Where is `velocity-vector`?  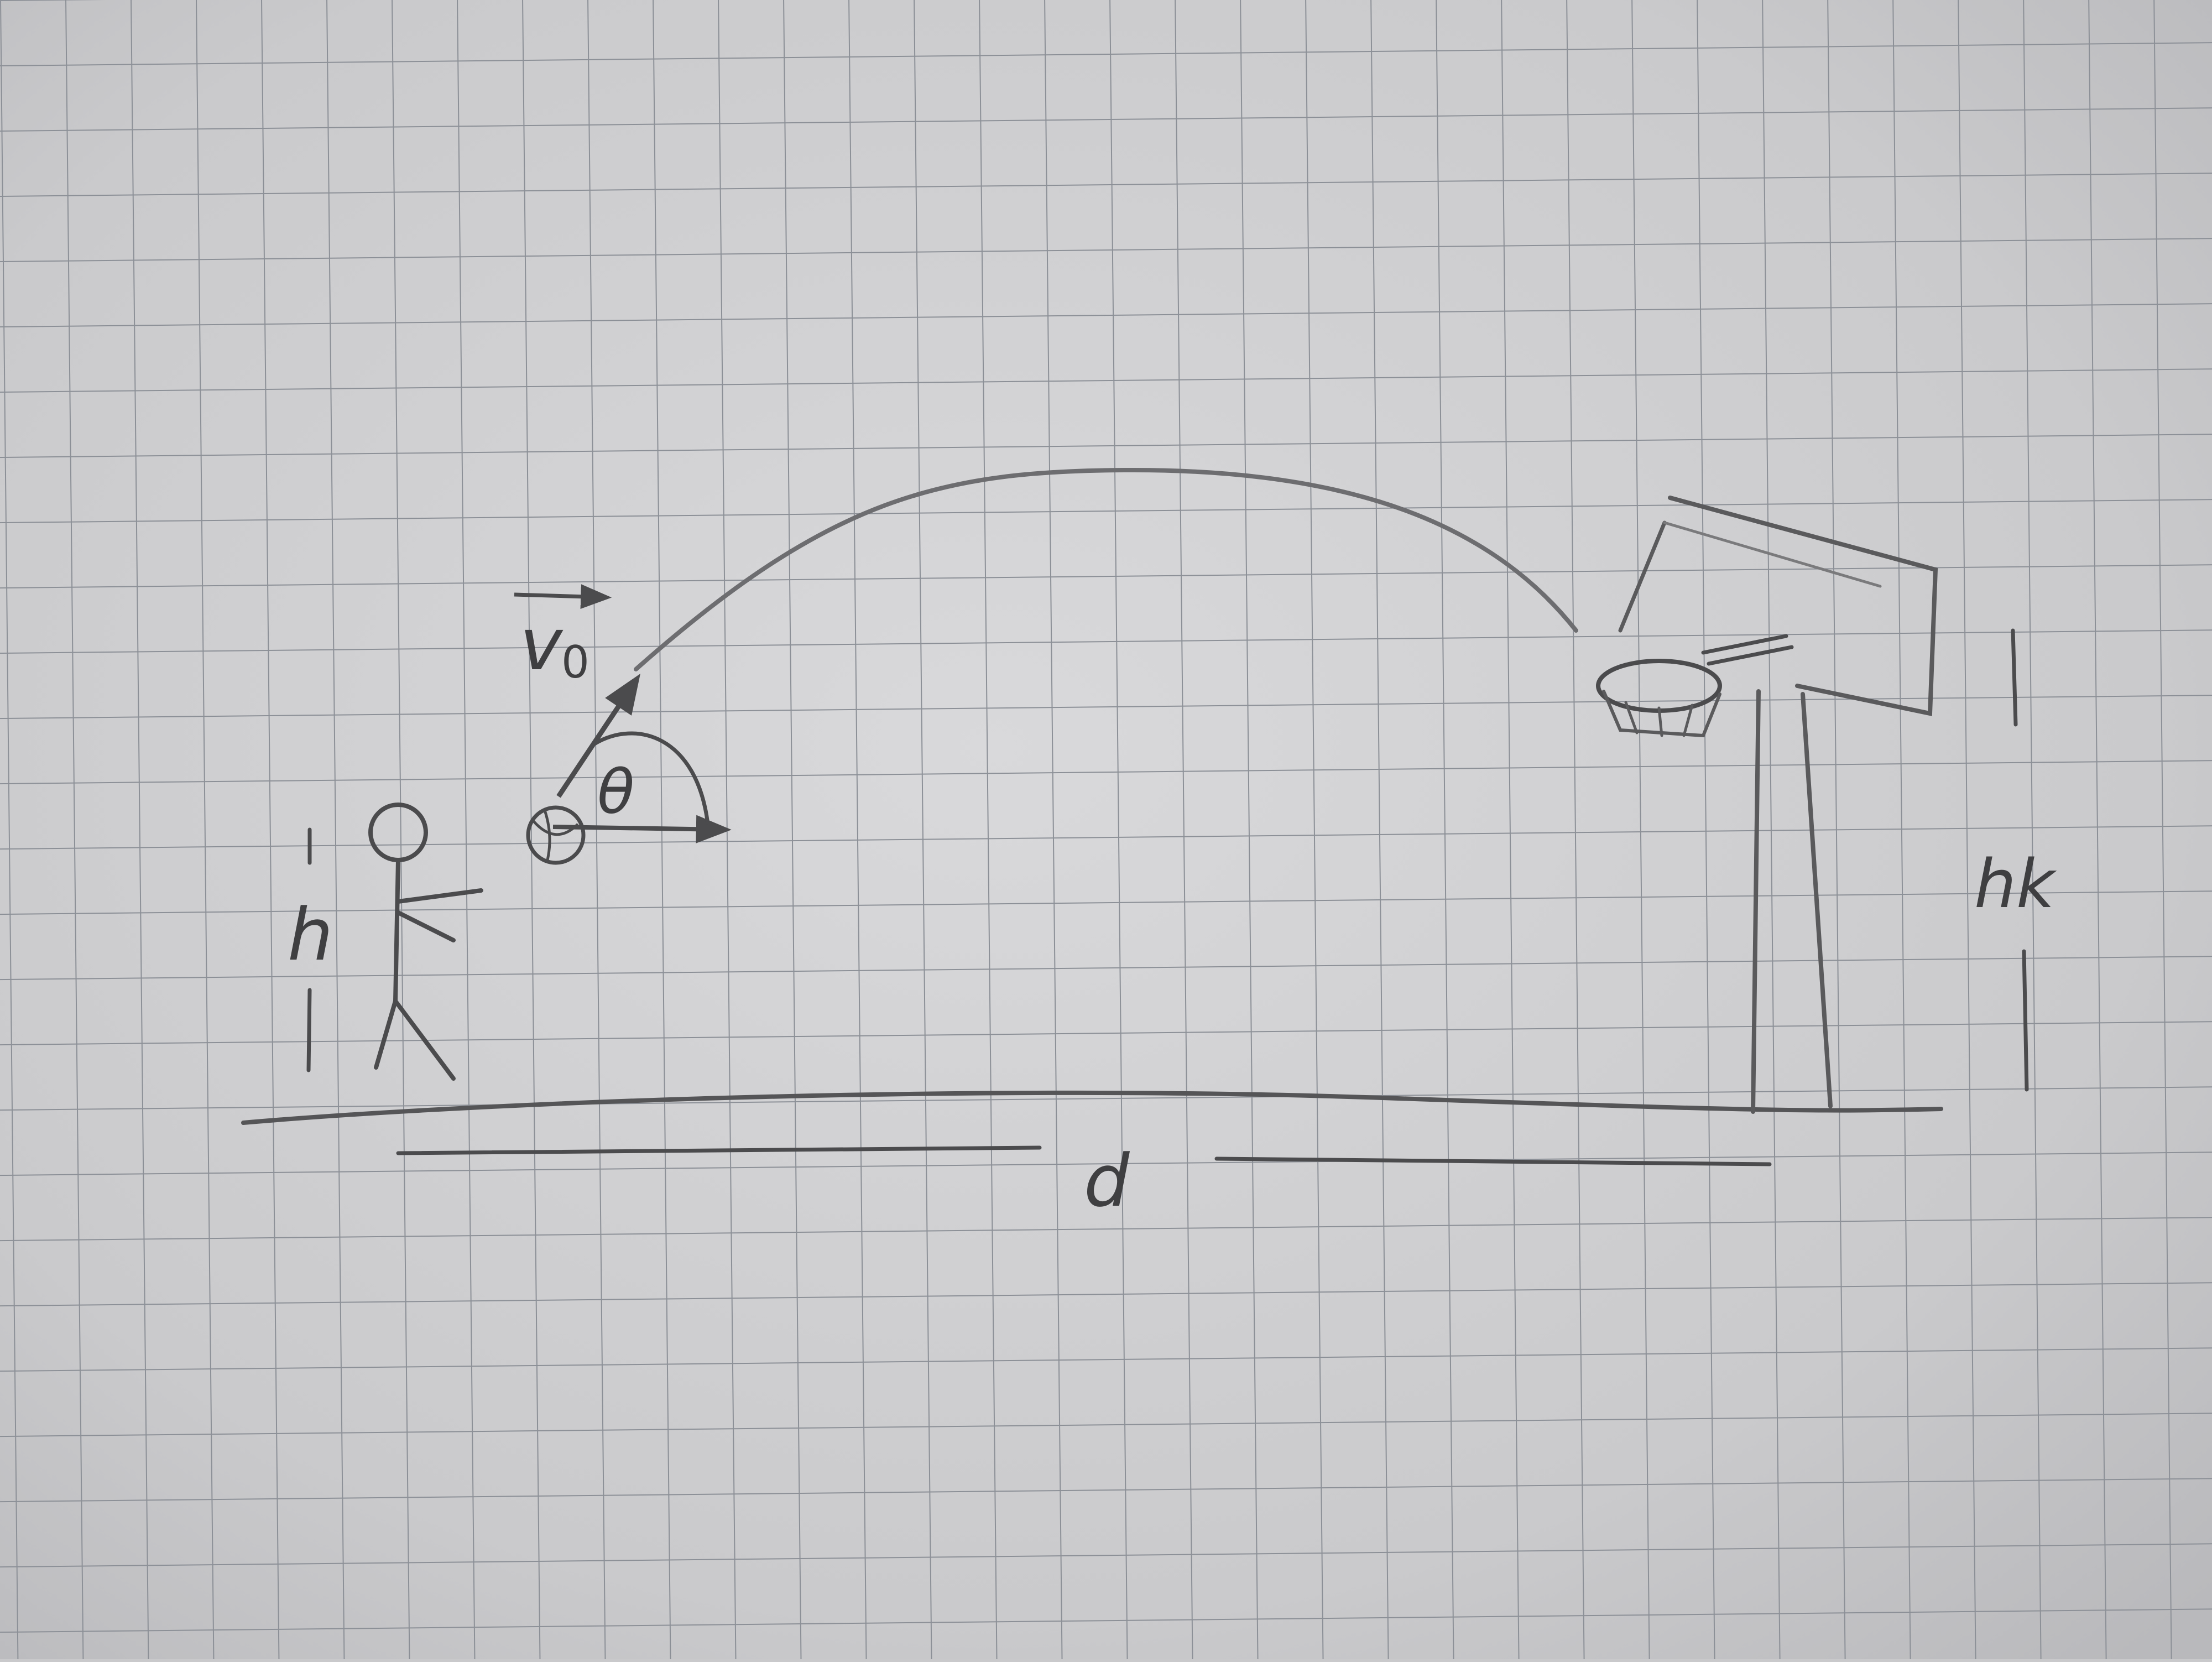
velocity-vector is located at coordinates (598, 736).